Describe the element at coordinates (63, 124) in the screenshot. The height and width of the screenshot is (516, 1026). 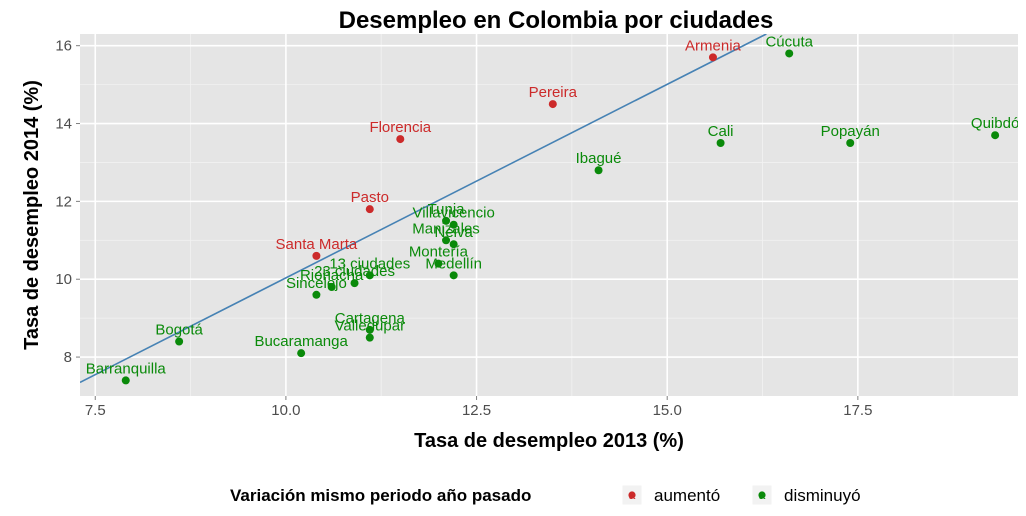
I see `y-tick-label: 14` at that location.